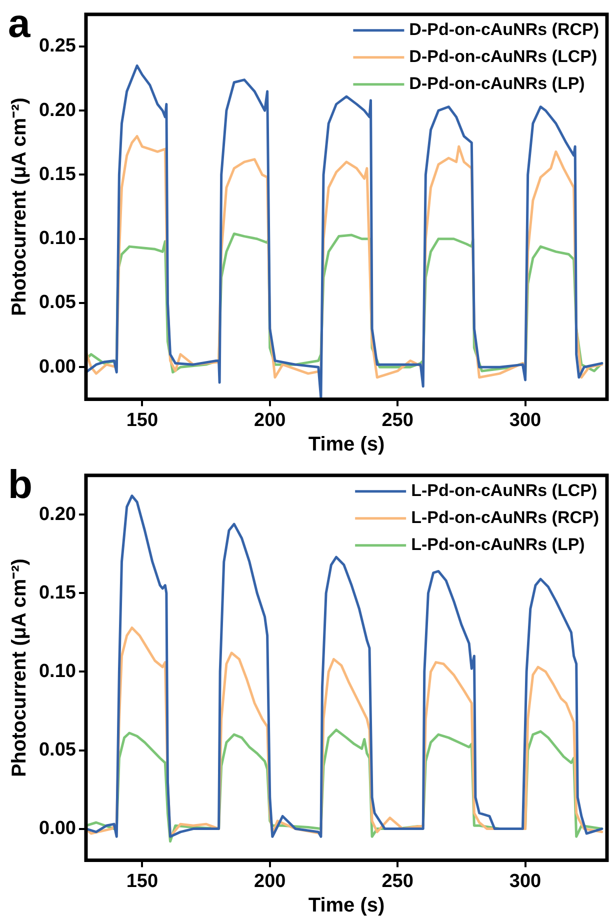 The image size is (610, 922). What do you see at coordinates (19, 24) in the screenshot?
I see `chart-title: a` at bounding box center [19, 24].